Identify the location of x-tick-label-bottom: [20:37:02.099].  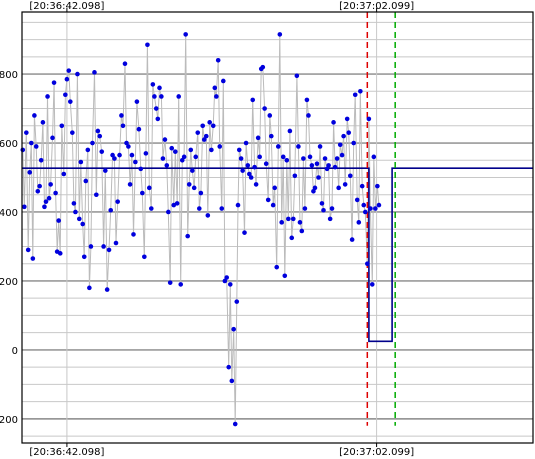
(376, 452).